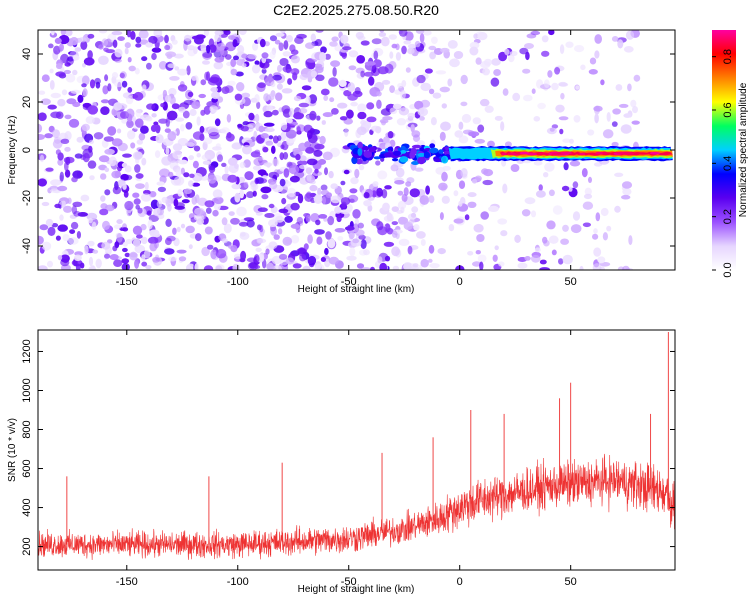  What do you see at coordinates (27, 390) in the screenshot?
I see `y-tick-label: 1000` at bounding box center [27, 390].